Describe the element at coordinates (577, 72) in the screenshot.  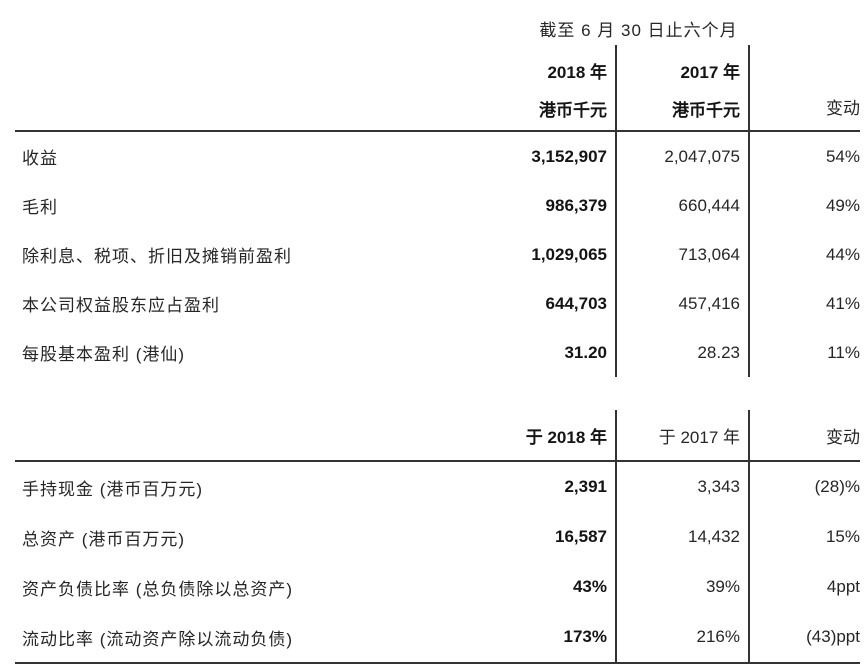
I see `column-header-2018-year: 2018 年` at that location.